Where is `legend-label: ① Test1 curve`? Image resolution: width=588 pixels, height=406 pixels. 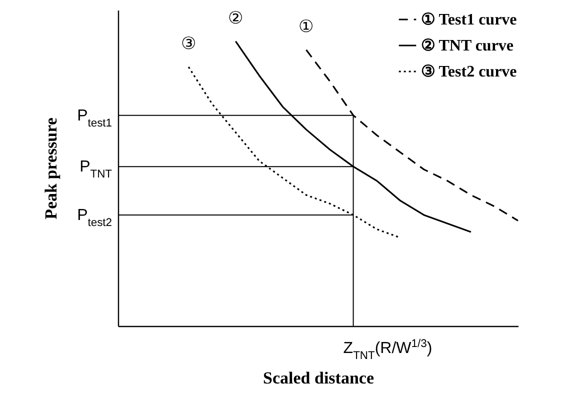 legend-label: ① Test1 curve is located at coordinates (469, 20).